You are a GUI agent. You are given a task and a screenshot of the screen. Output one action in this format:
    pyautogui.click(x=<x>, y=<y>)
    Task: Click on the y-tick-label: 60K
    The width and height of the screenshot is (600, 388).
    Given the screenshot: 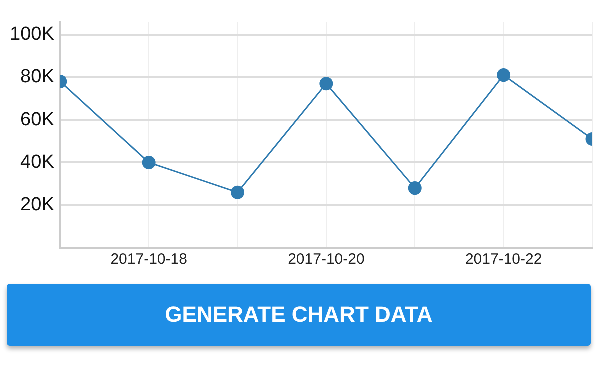 What is the action you would take?
    pyautogui.click(x=37, y=119)
    